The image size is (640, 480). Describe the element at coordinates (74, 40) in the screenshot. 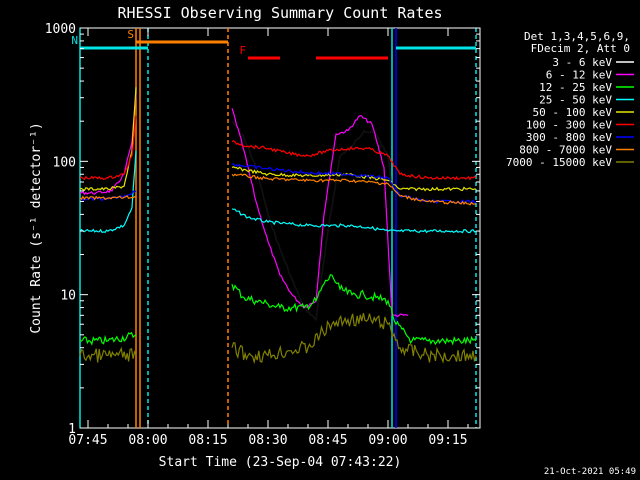

I see `flag-label-1: N` at that location.